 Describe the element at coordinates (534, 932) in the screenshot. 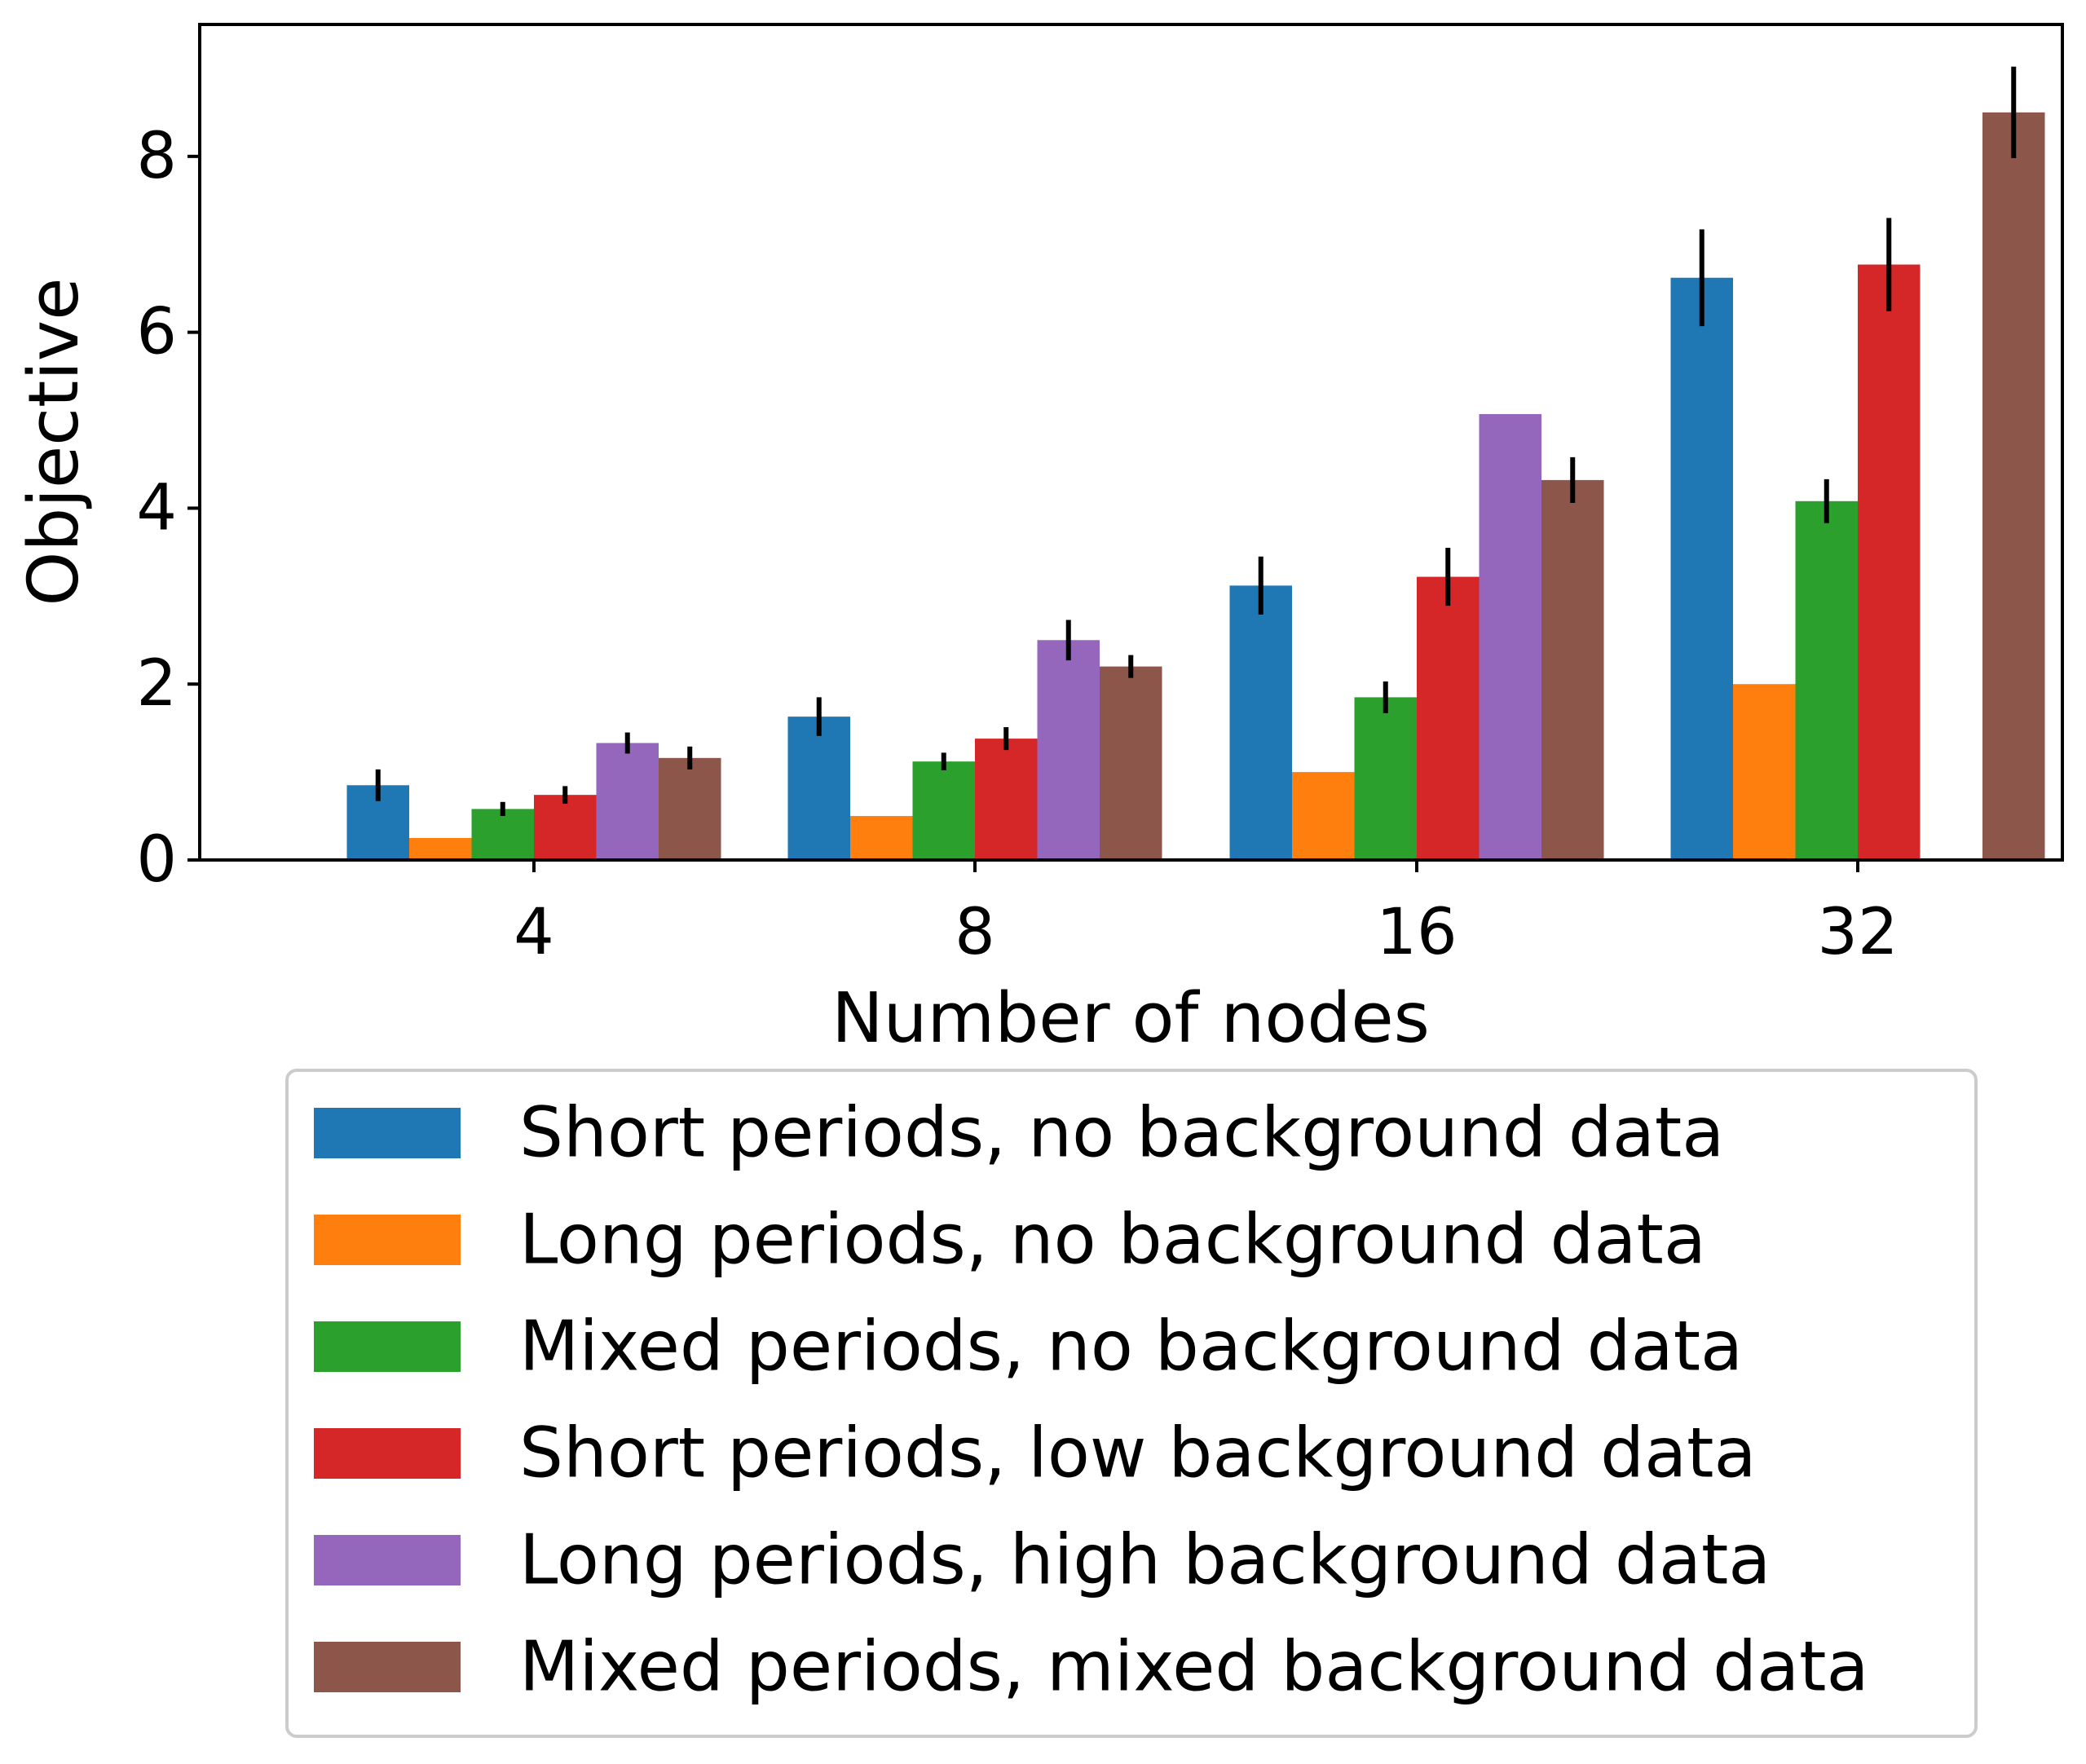

I see `x-tick-label: 4` at that location.